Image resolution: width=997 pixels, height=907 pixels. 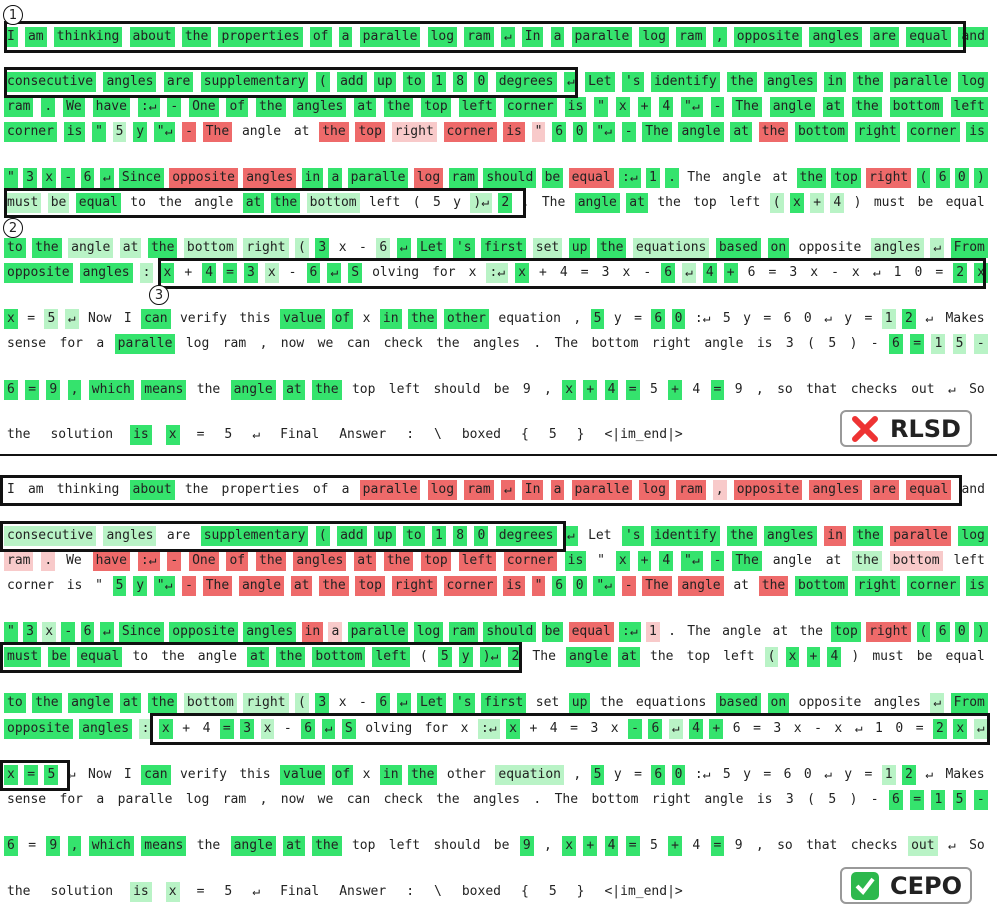 What do you see at coordinates (481, 891) in the screenshot?
I see `token: boxed` at bounding box center [481, 891].